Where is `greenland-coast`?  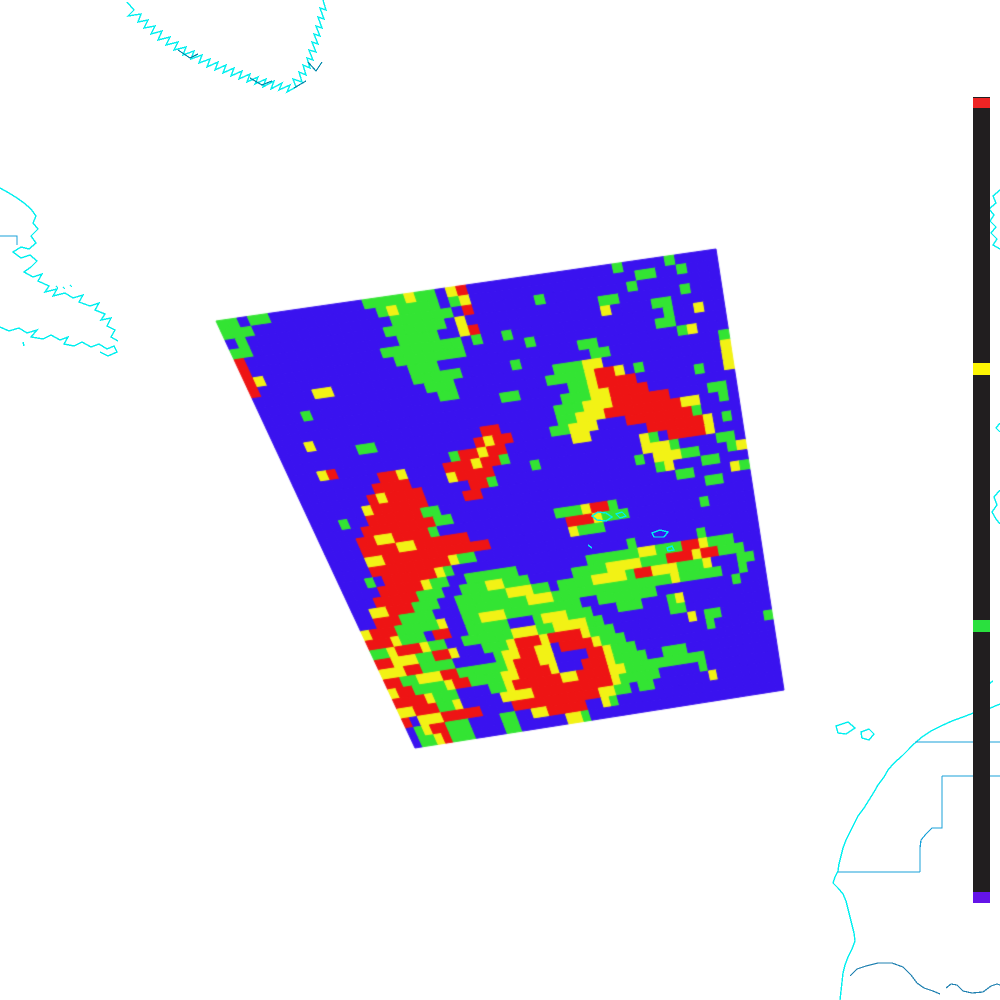 greenland-coast is located at coordinates (226, 47).